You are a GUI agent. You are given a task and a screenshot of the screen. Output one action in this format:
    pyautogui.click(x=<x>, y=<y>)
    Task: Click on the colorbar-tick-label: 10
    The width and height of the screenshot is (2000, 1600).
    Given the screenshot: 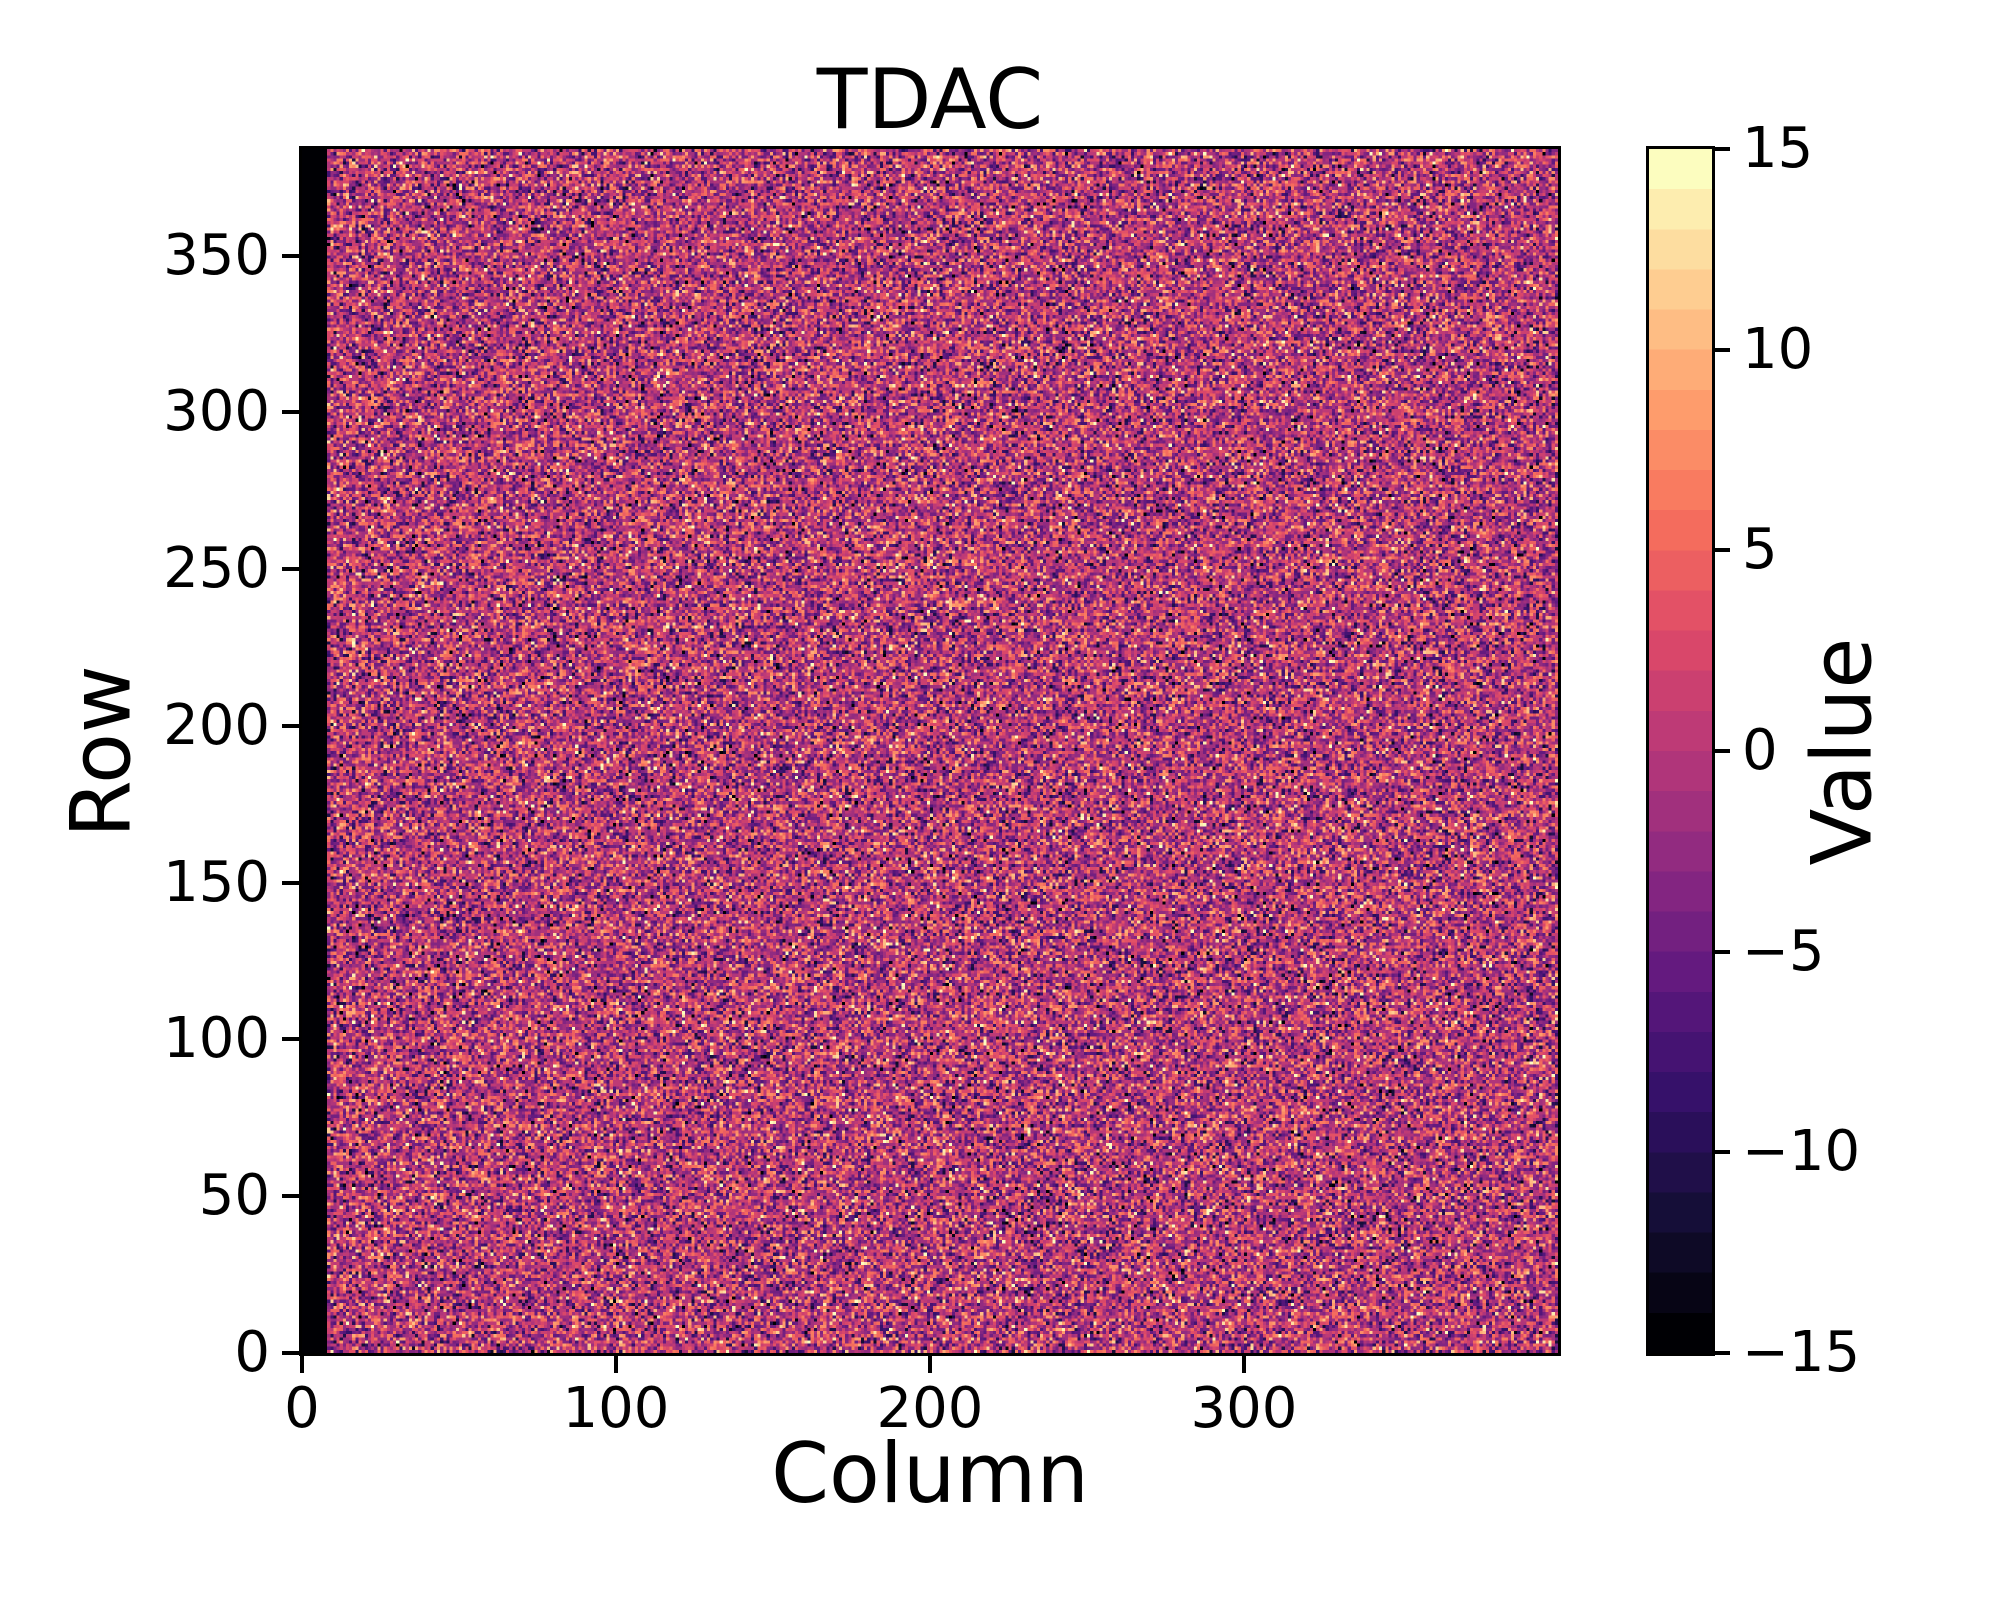 What is the action you would take?
    pyautogui.click(x=1778, y=349)
    